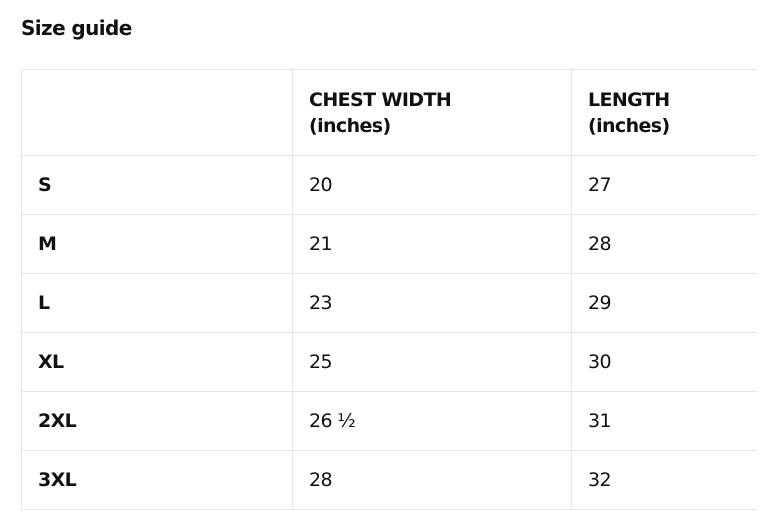 This screenshot has width=776, height=529. Describe the element at coordinates (664, 112) in the screenshot. I see `header-length: LENGTH (inches)` at that location.